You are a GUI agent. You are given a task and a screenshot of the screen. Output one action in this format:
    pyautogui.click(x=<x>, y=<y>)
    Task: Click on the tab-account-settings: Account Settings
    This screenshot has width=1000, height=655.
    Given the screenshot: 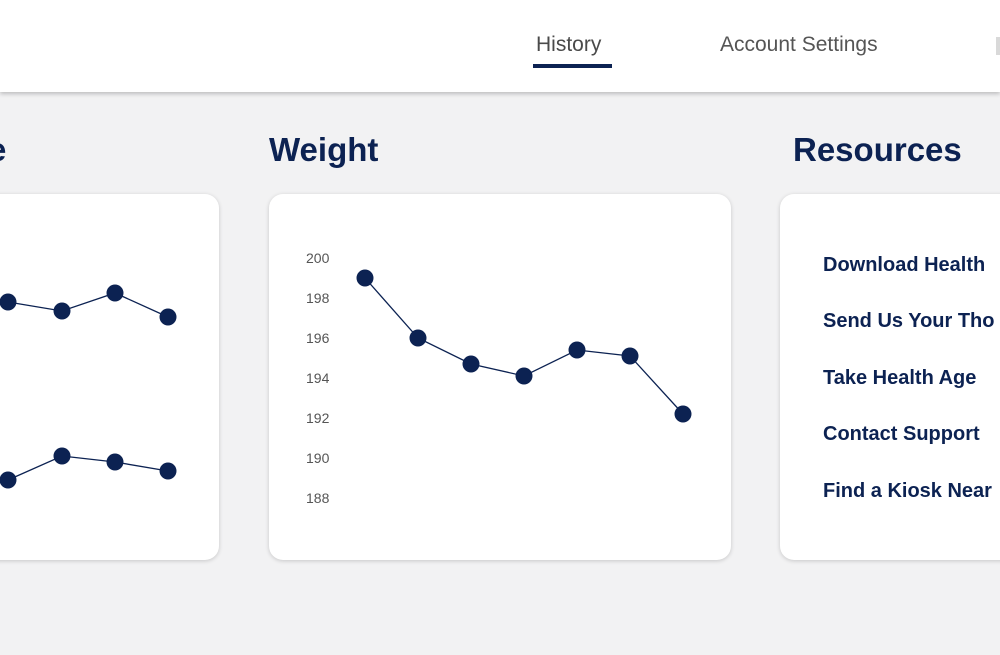 What is the action you would take?
    pyautogui.click(x=799, y=44)
    